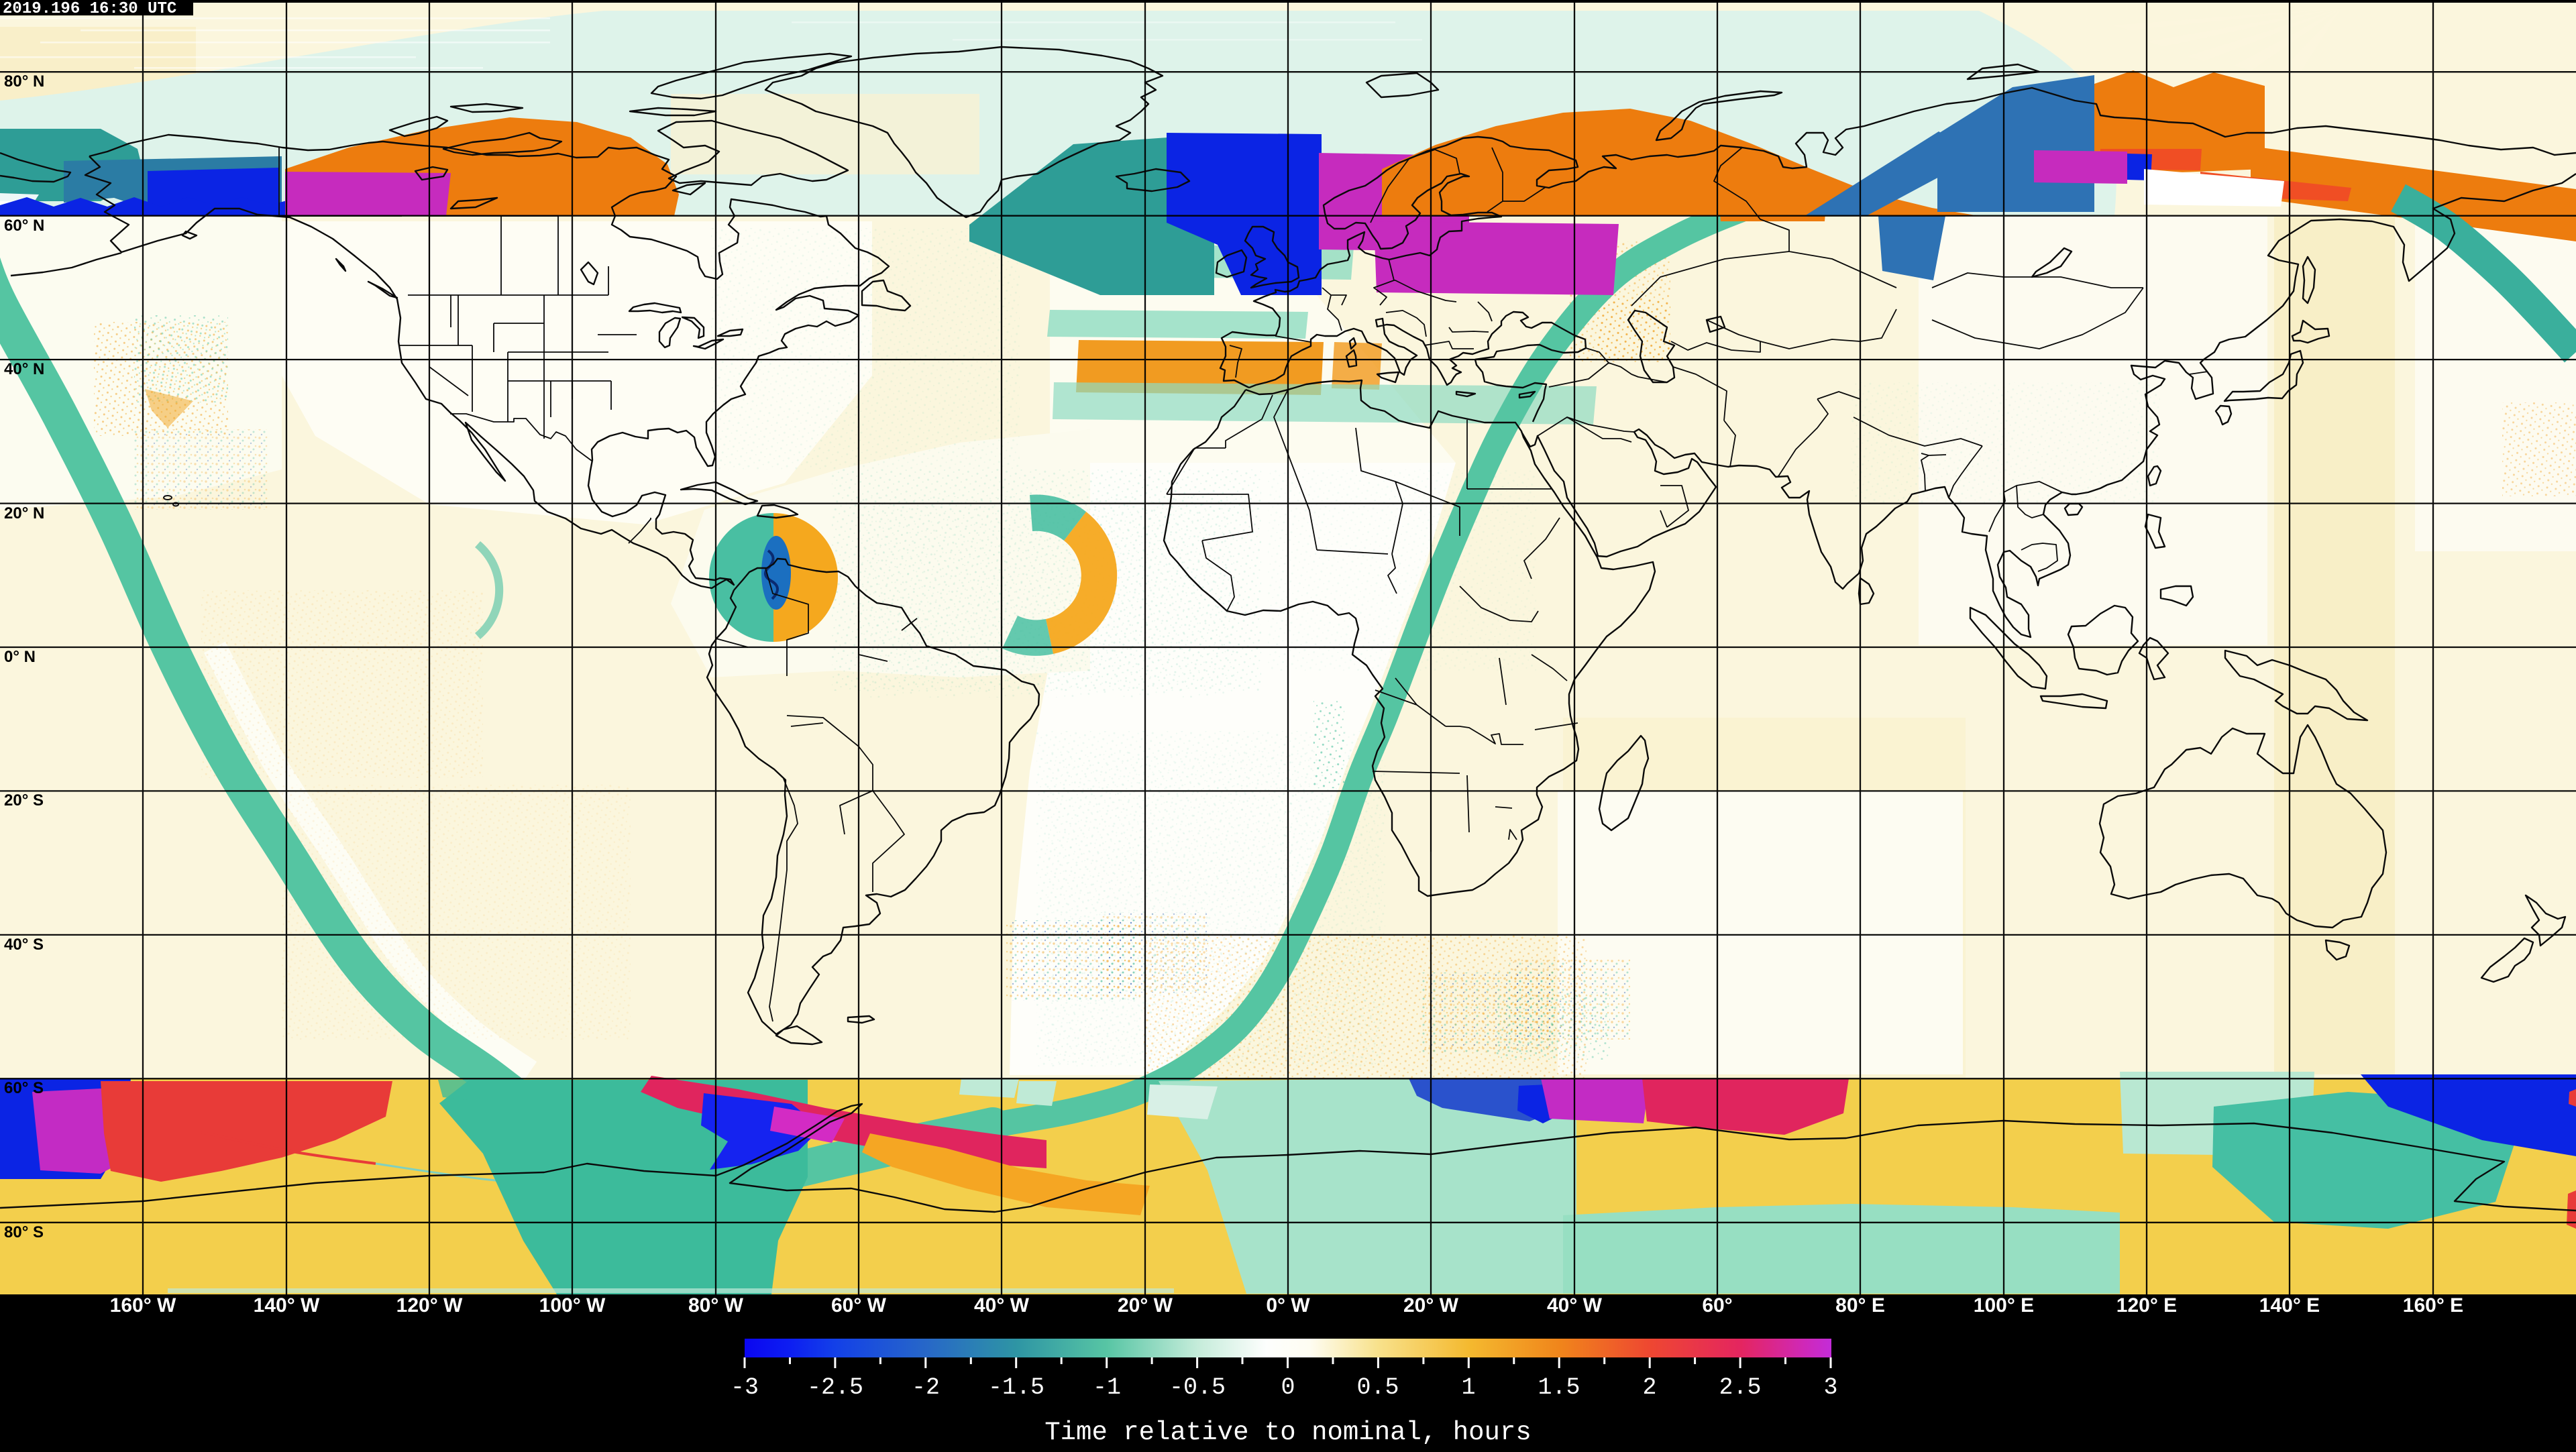 This screenshot has width=2576, height=1452. I want to click on svg-text: 1.5, so click(1559, 1387).